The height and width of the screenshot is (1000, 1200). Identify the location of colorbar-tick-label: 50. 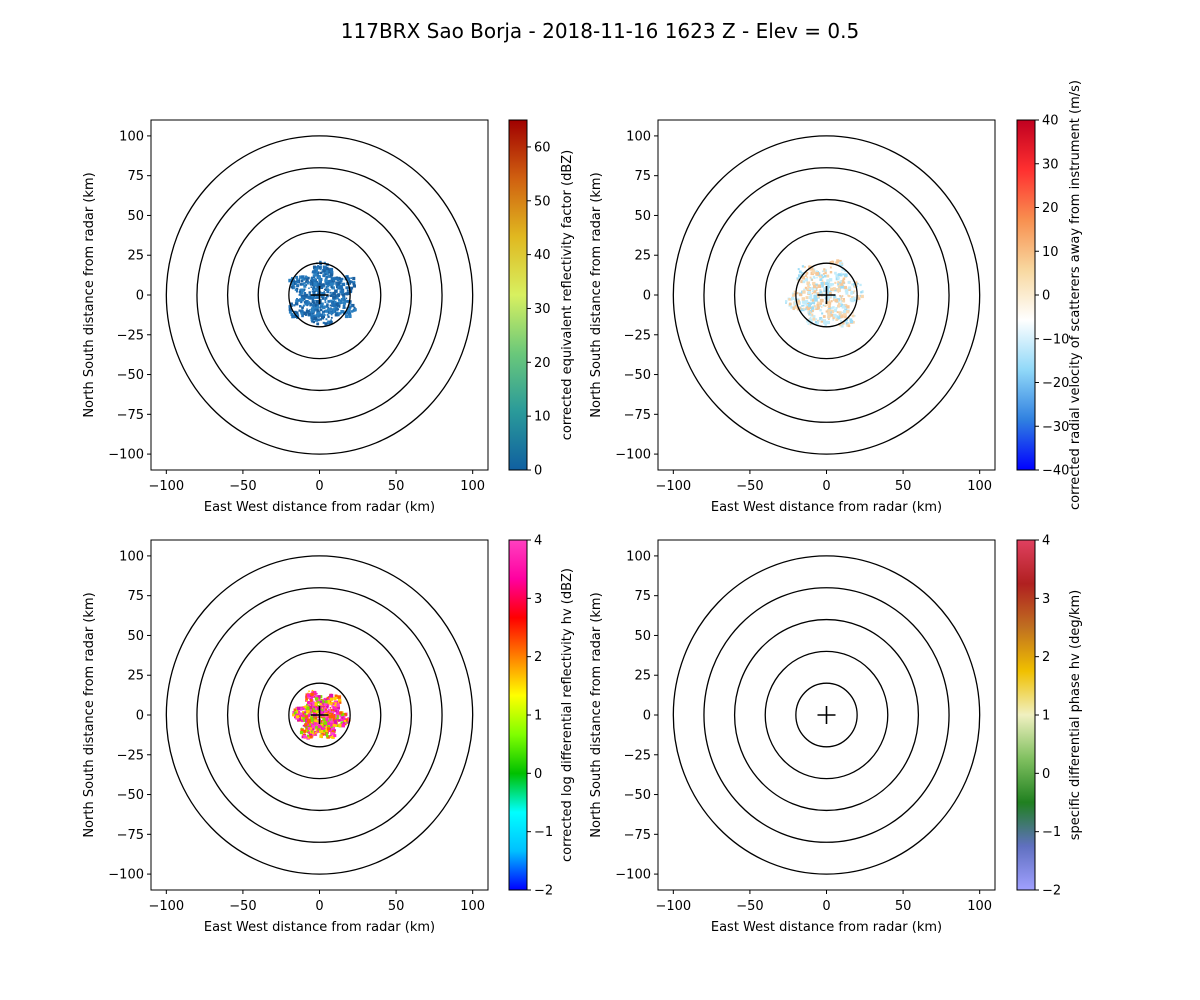
(542, 201).